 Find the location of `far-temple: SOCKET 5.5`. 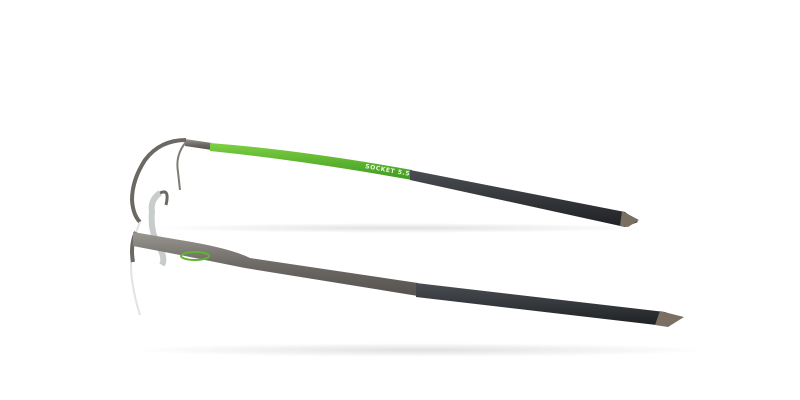

far-temple: SOCKET 5.5 is located at coordinates (412, 183).